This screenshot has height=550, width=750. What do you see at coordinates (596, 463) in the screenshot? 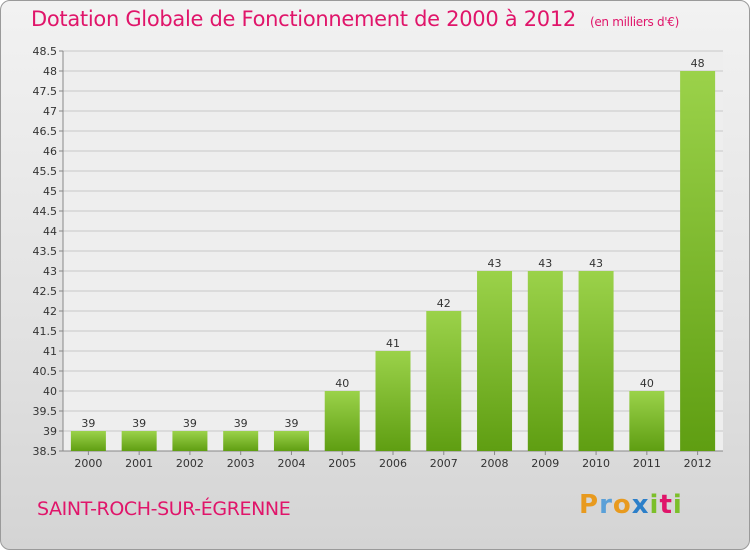
I see `x-tick-label: 2010` at bounding box center [596, 463].